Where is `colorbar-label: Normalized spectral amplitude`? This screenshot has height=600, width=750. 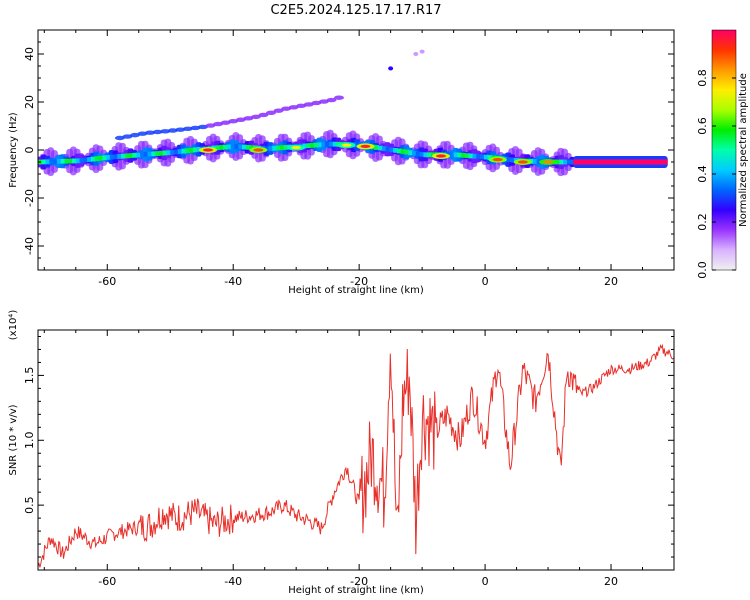 colorbar-label: Normalized spectral amplitude is located at coordinates (743, 150).